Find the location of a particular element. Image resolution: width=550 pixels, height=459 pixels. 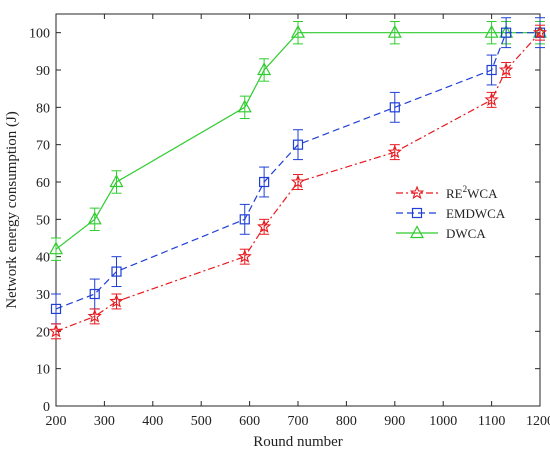

y-axis-title: Network energy consumption (J) is located at coordinates (12, 210).